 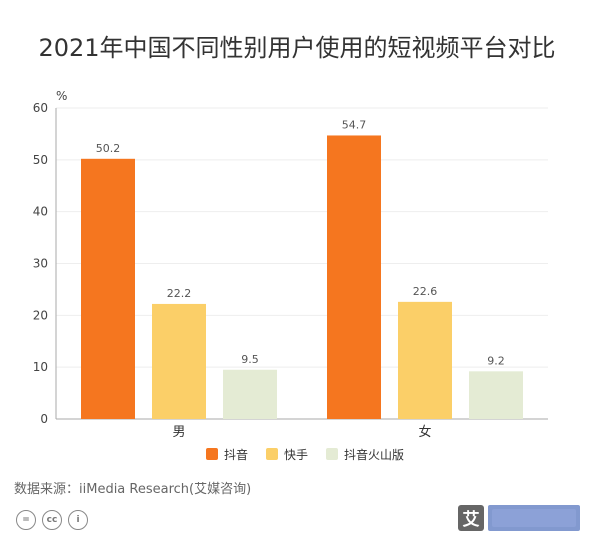 What do you see at coordinates (78, 520) in the screenshot?
I see `attribution-icon: i` at bounding box center [78, 520].